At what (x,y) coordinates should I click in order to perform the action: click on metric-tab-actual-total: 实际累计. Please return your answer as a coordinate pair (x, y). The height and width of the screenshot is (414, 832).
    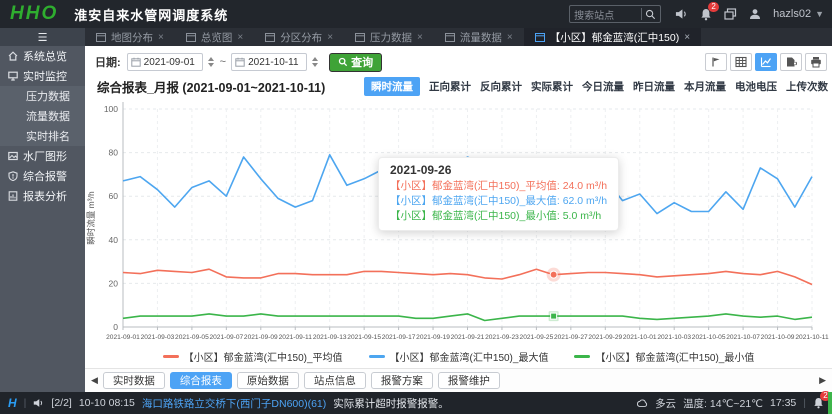
    Looking at the image, I should click on (552, 86).